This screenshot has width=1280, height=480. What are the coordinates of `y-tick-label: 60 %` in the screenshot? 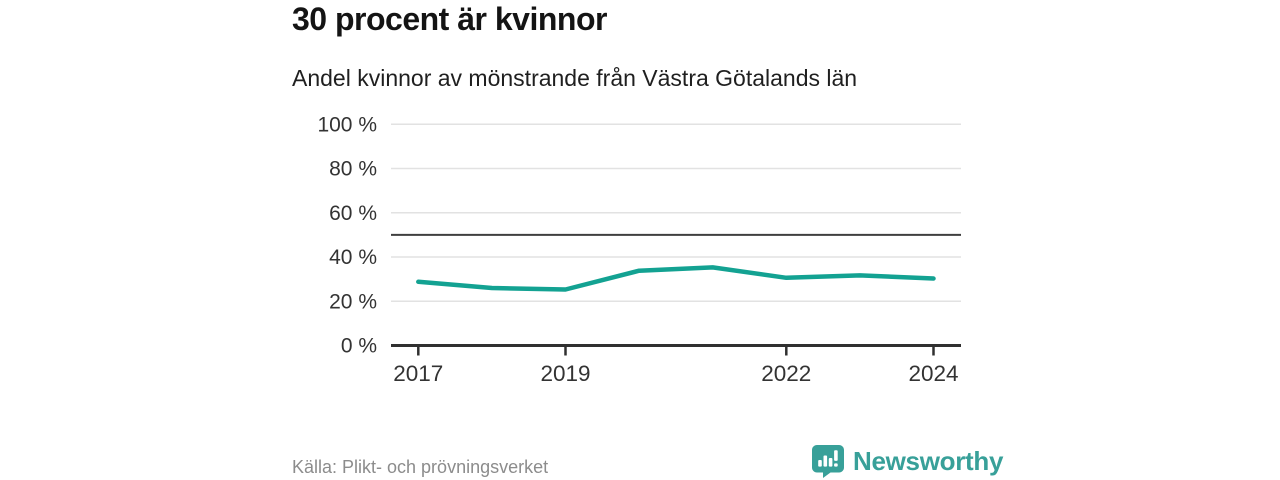 It's located at (353, 213).